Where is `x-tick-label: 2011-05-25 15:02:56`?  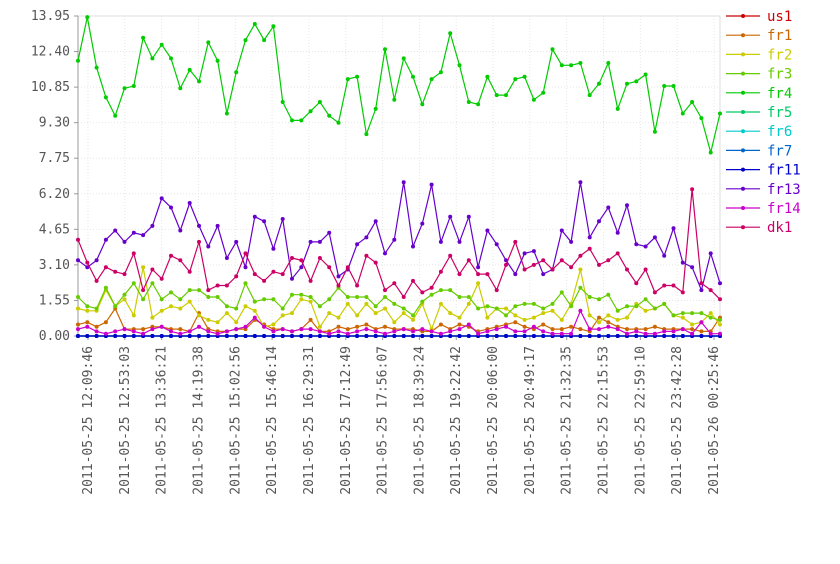
x-tick-label: 2011-05-25 15:02:56 is located at coordinates (235, 420).